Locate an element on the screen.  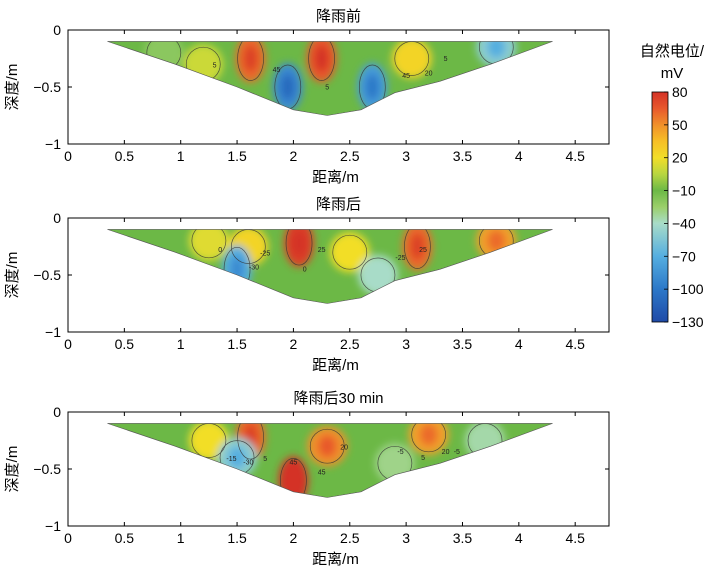
colorbar-tick-label: −40 is located at coordinates (684, 223).